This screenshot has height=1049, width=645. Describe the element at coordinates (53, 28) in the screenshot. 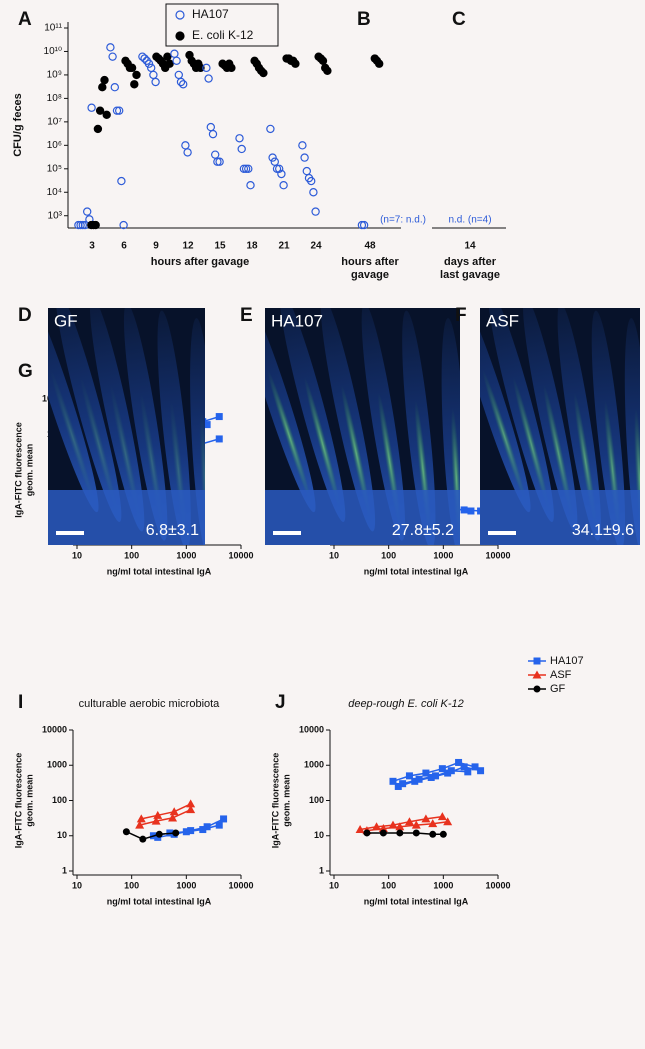

I see `y-tick-label: 10¹¹` at that location.